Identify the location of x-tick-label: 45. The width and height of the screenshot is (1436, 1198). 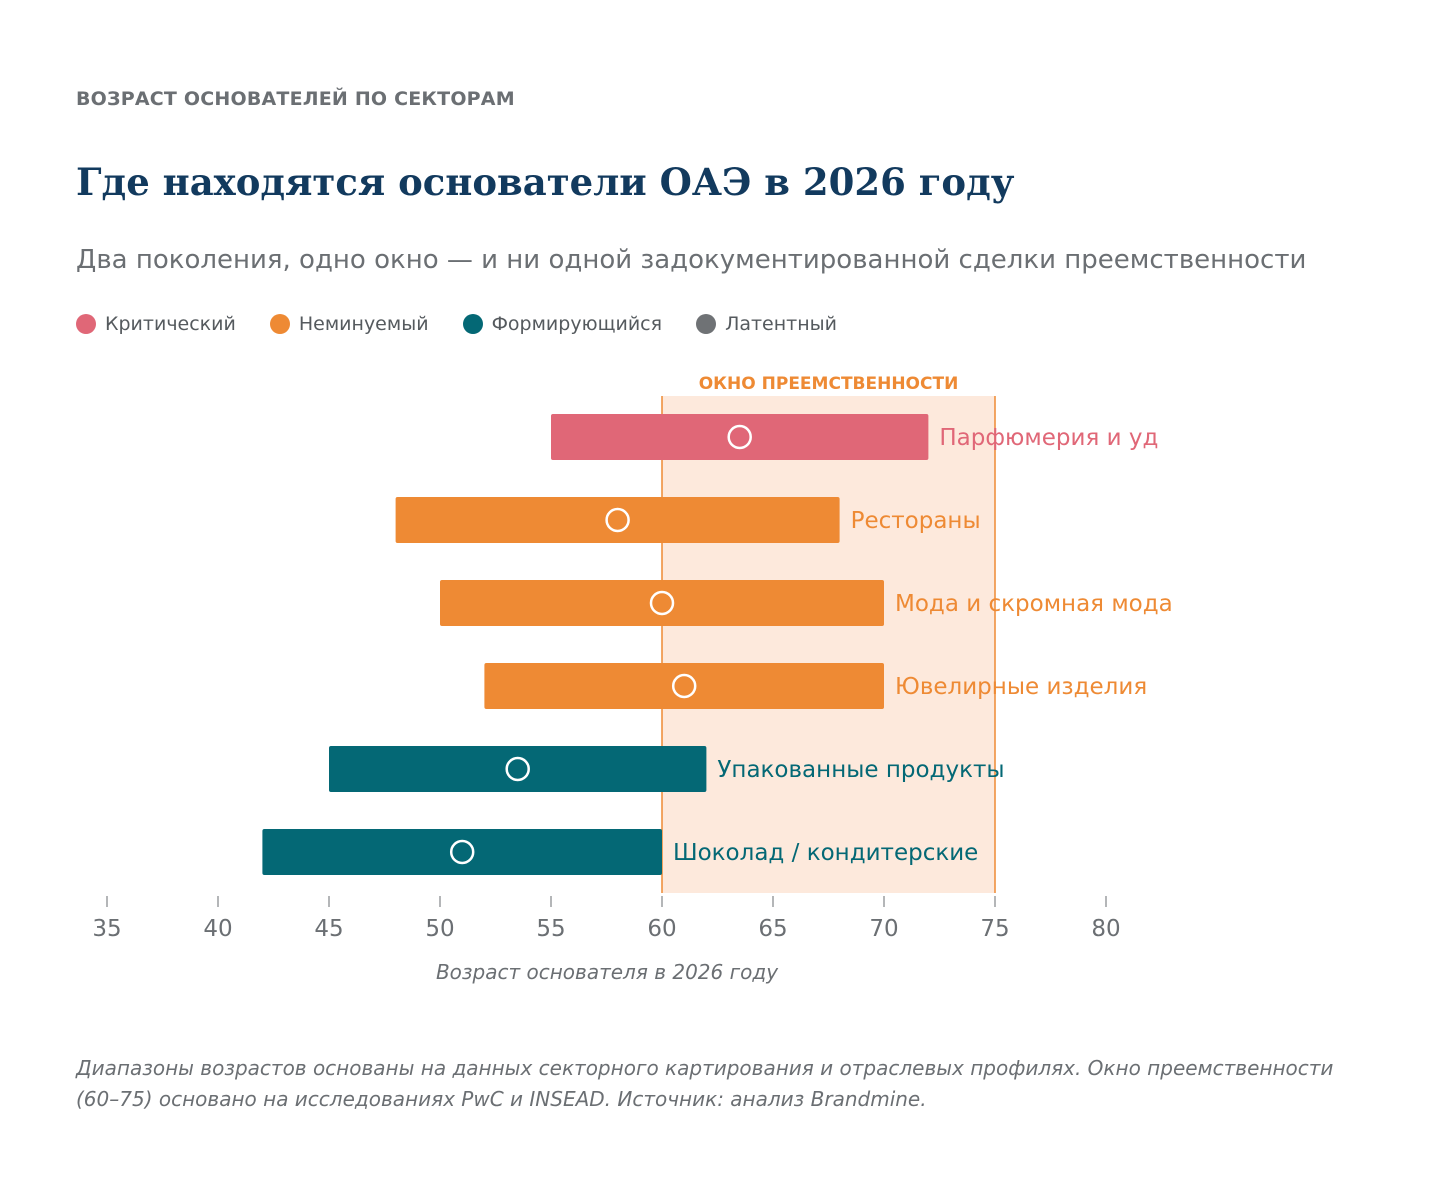
(328, 929).